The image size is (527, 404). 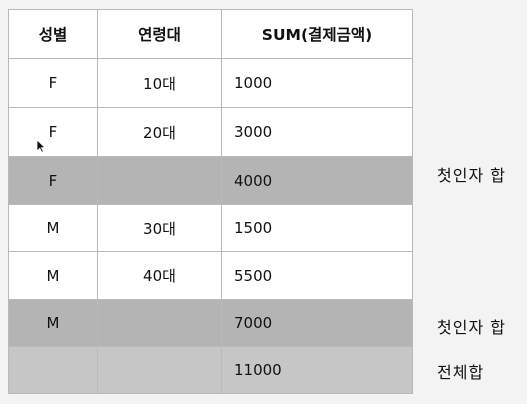 I want to click on cell-age-group: 10대, so click(x=159, y=83).